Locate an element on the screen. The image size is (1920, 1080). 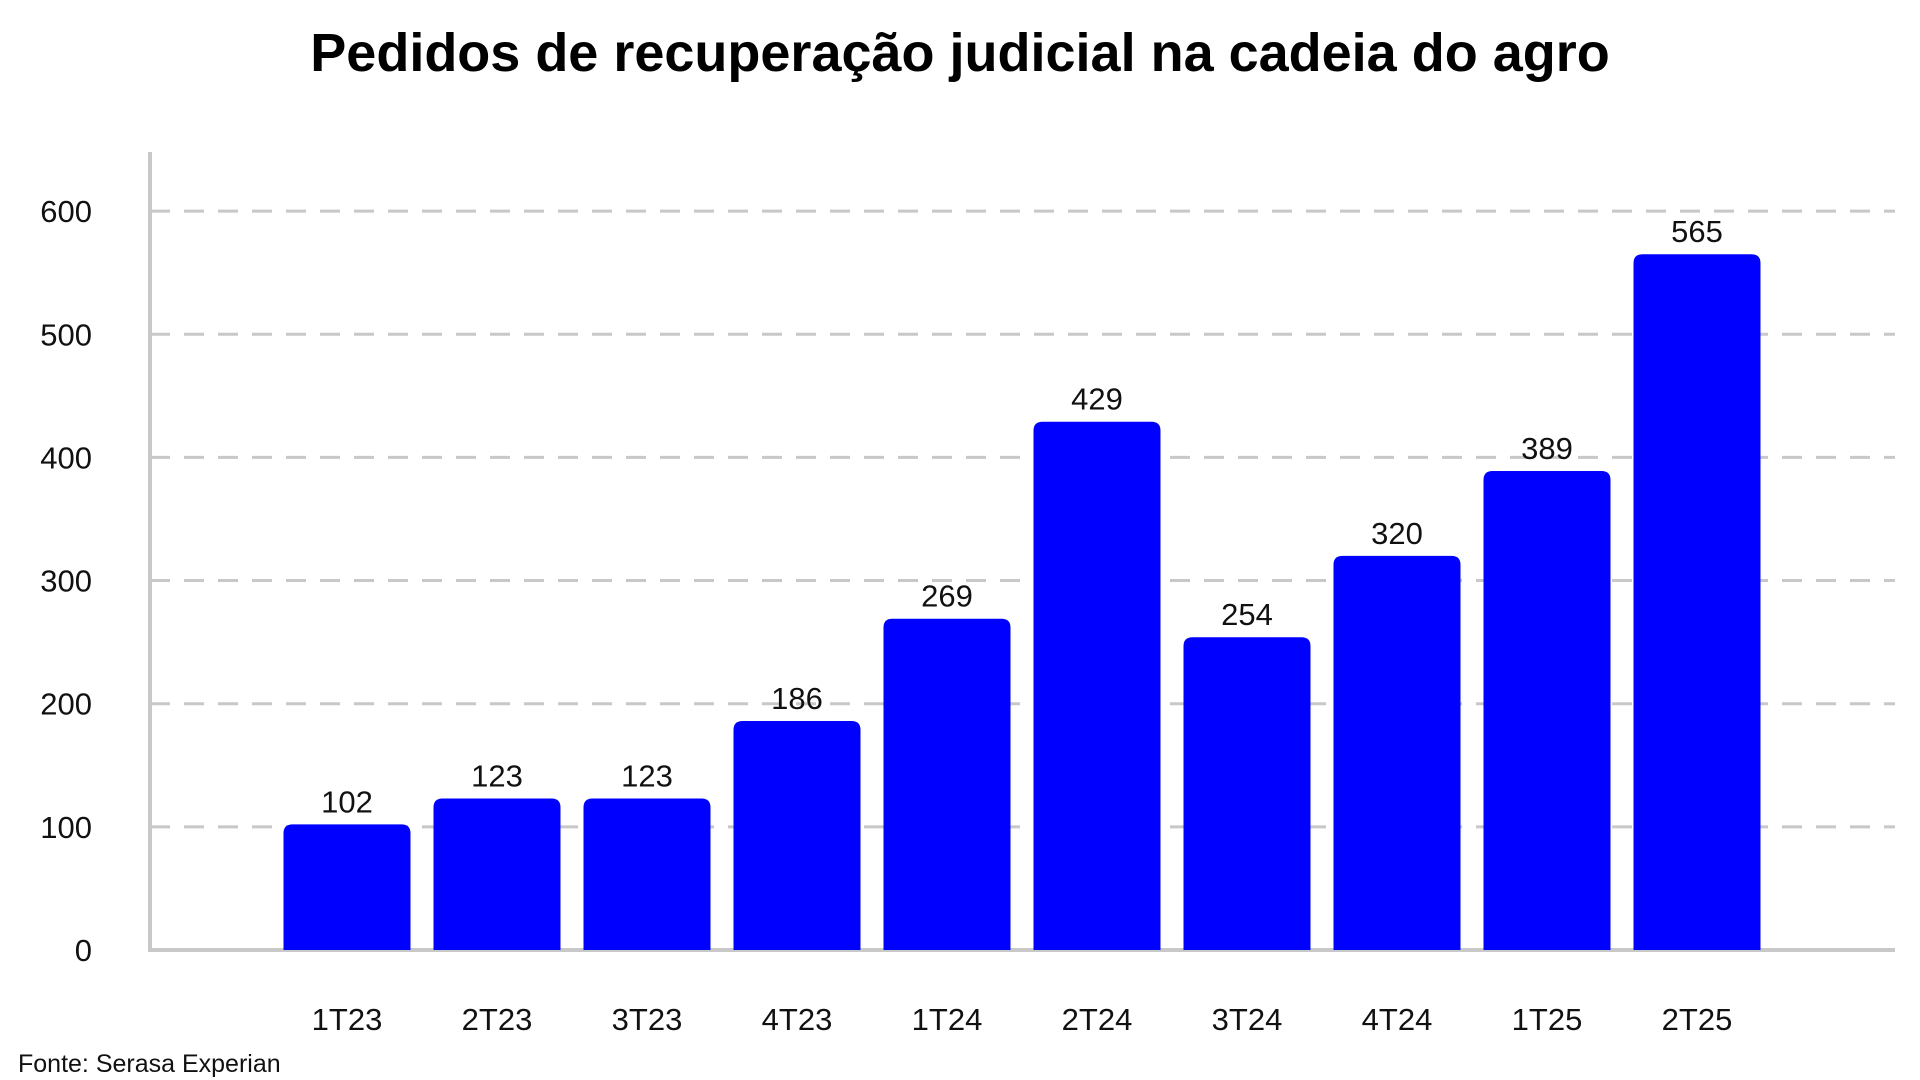
x-tick-label: 2T23 is located at coordinates (497, 1019).